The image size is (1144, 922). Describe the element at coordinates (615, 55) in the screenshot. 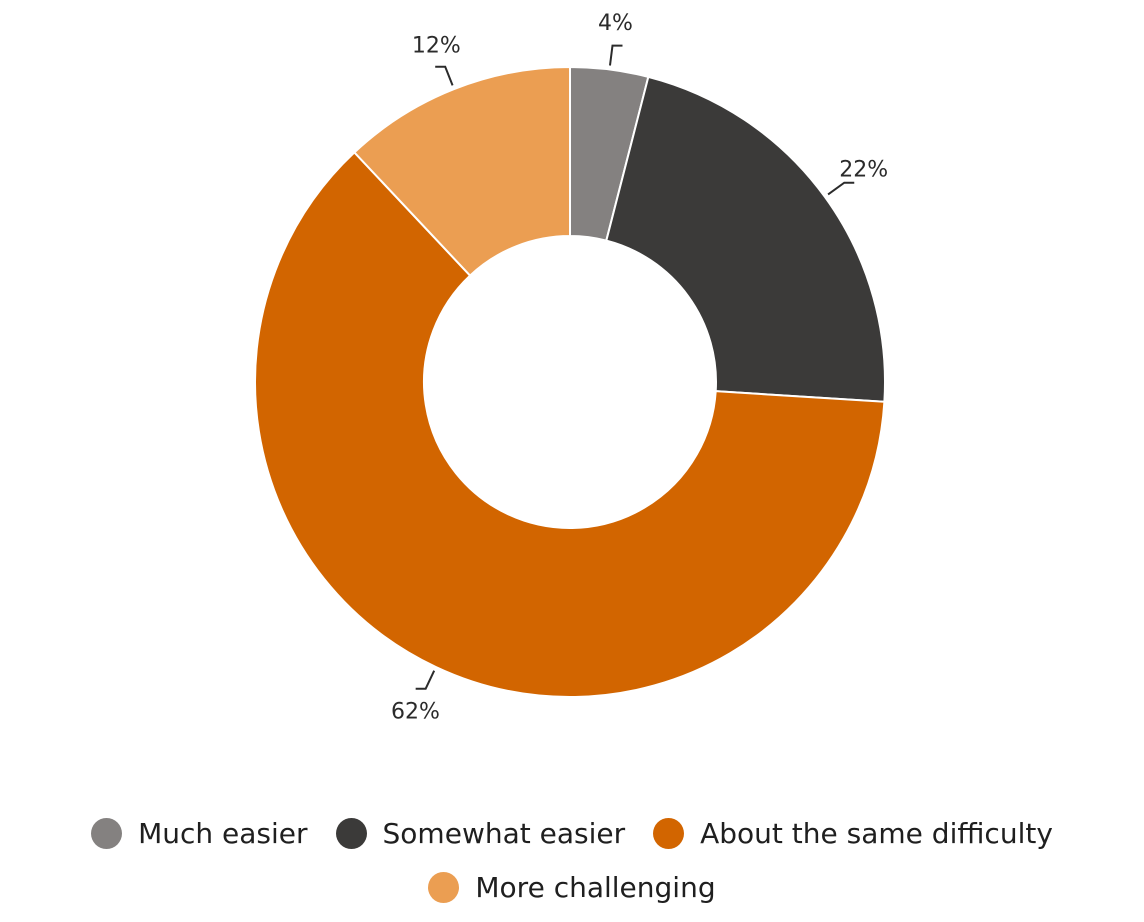

I see `leader-line-much-easier` at that location.